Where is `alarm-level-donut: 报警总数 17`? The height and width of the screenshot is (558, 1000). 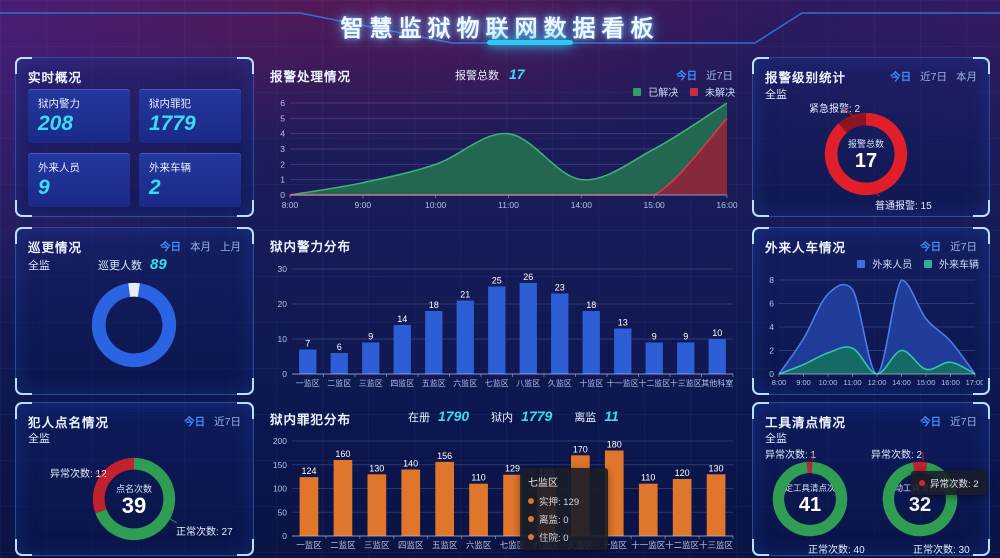
alarm-level-donut: 报警总数 17 is located at coordinates (866, 154).